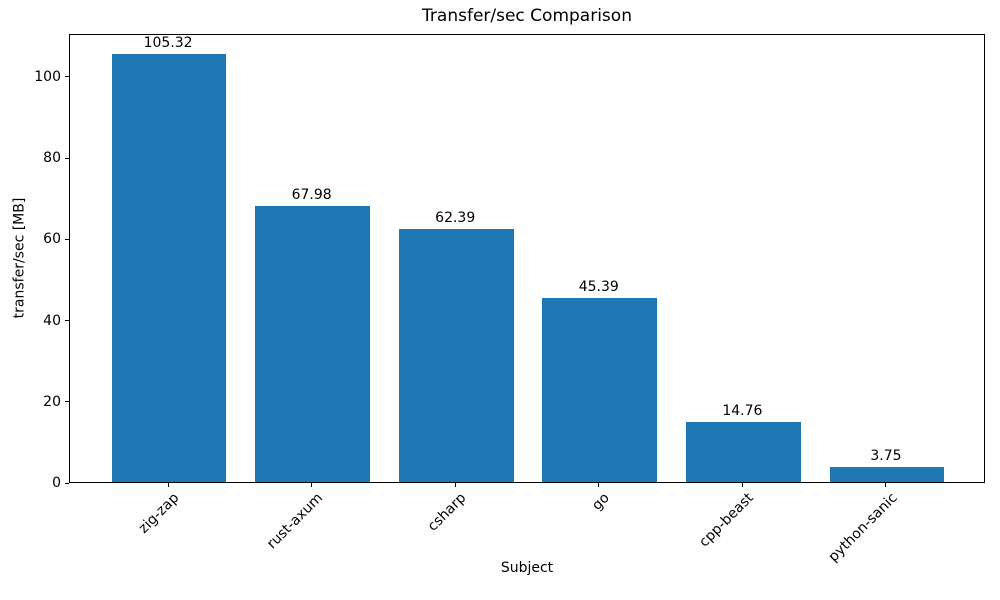 This screenshot has height=600, width=1000. I want to click on y-tick-label: 0, so click(56, 483).